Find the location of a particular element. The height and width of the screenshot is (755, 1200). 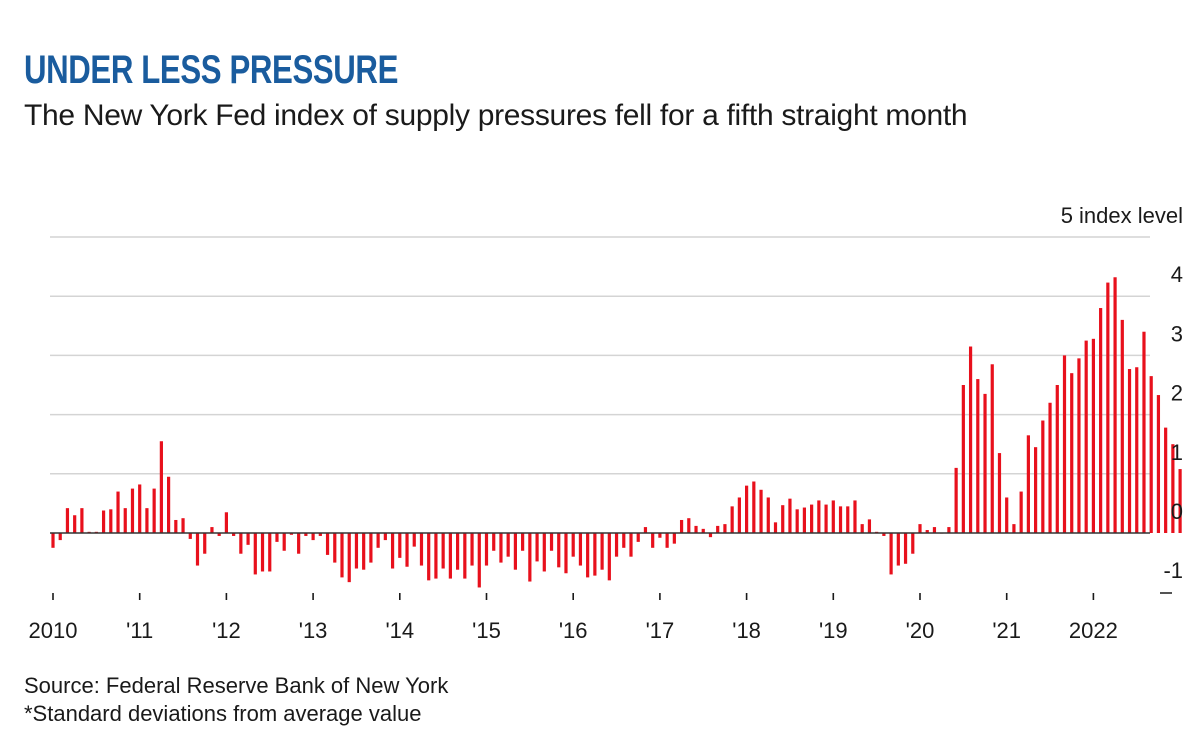

x-tick-label: '17 is located at coordinates (660, 630).